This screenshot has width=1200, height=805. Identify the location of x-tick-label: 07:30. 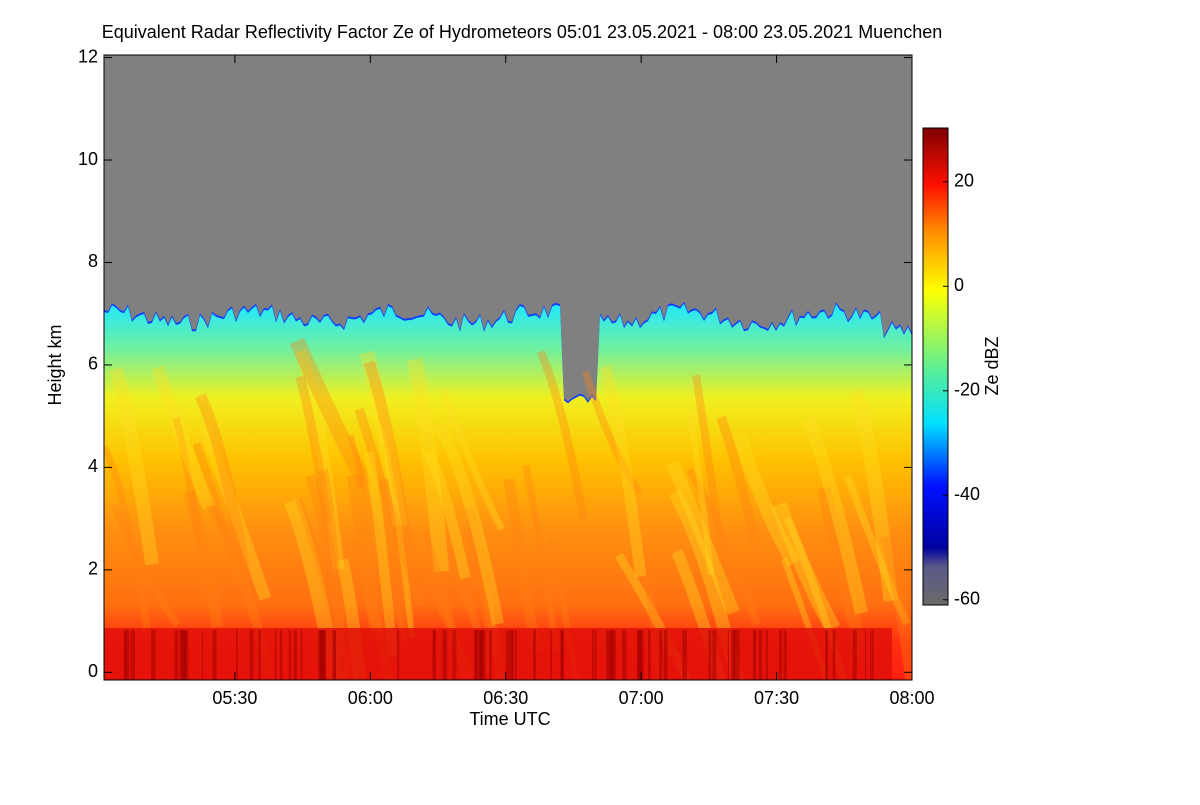
(776, 698).